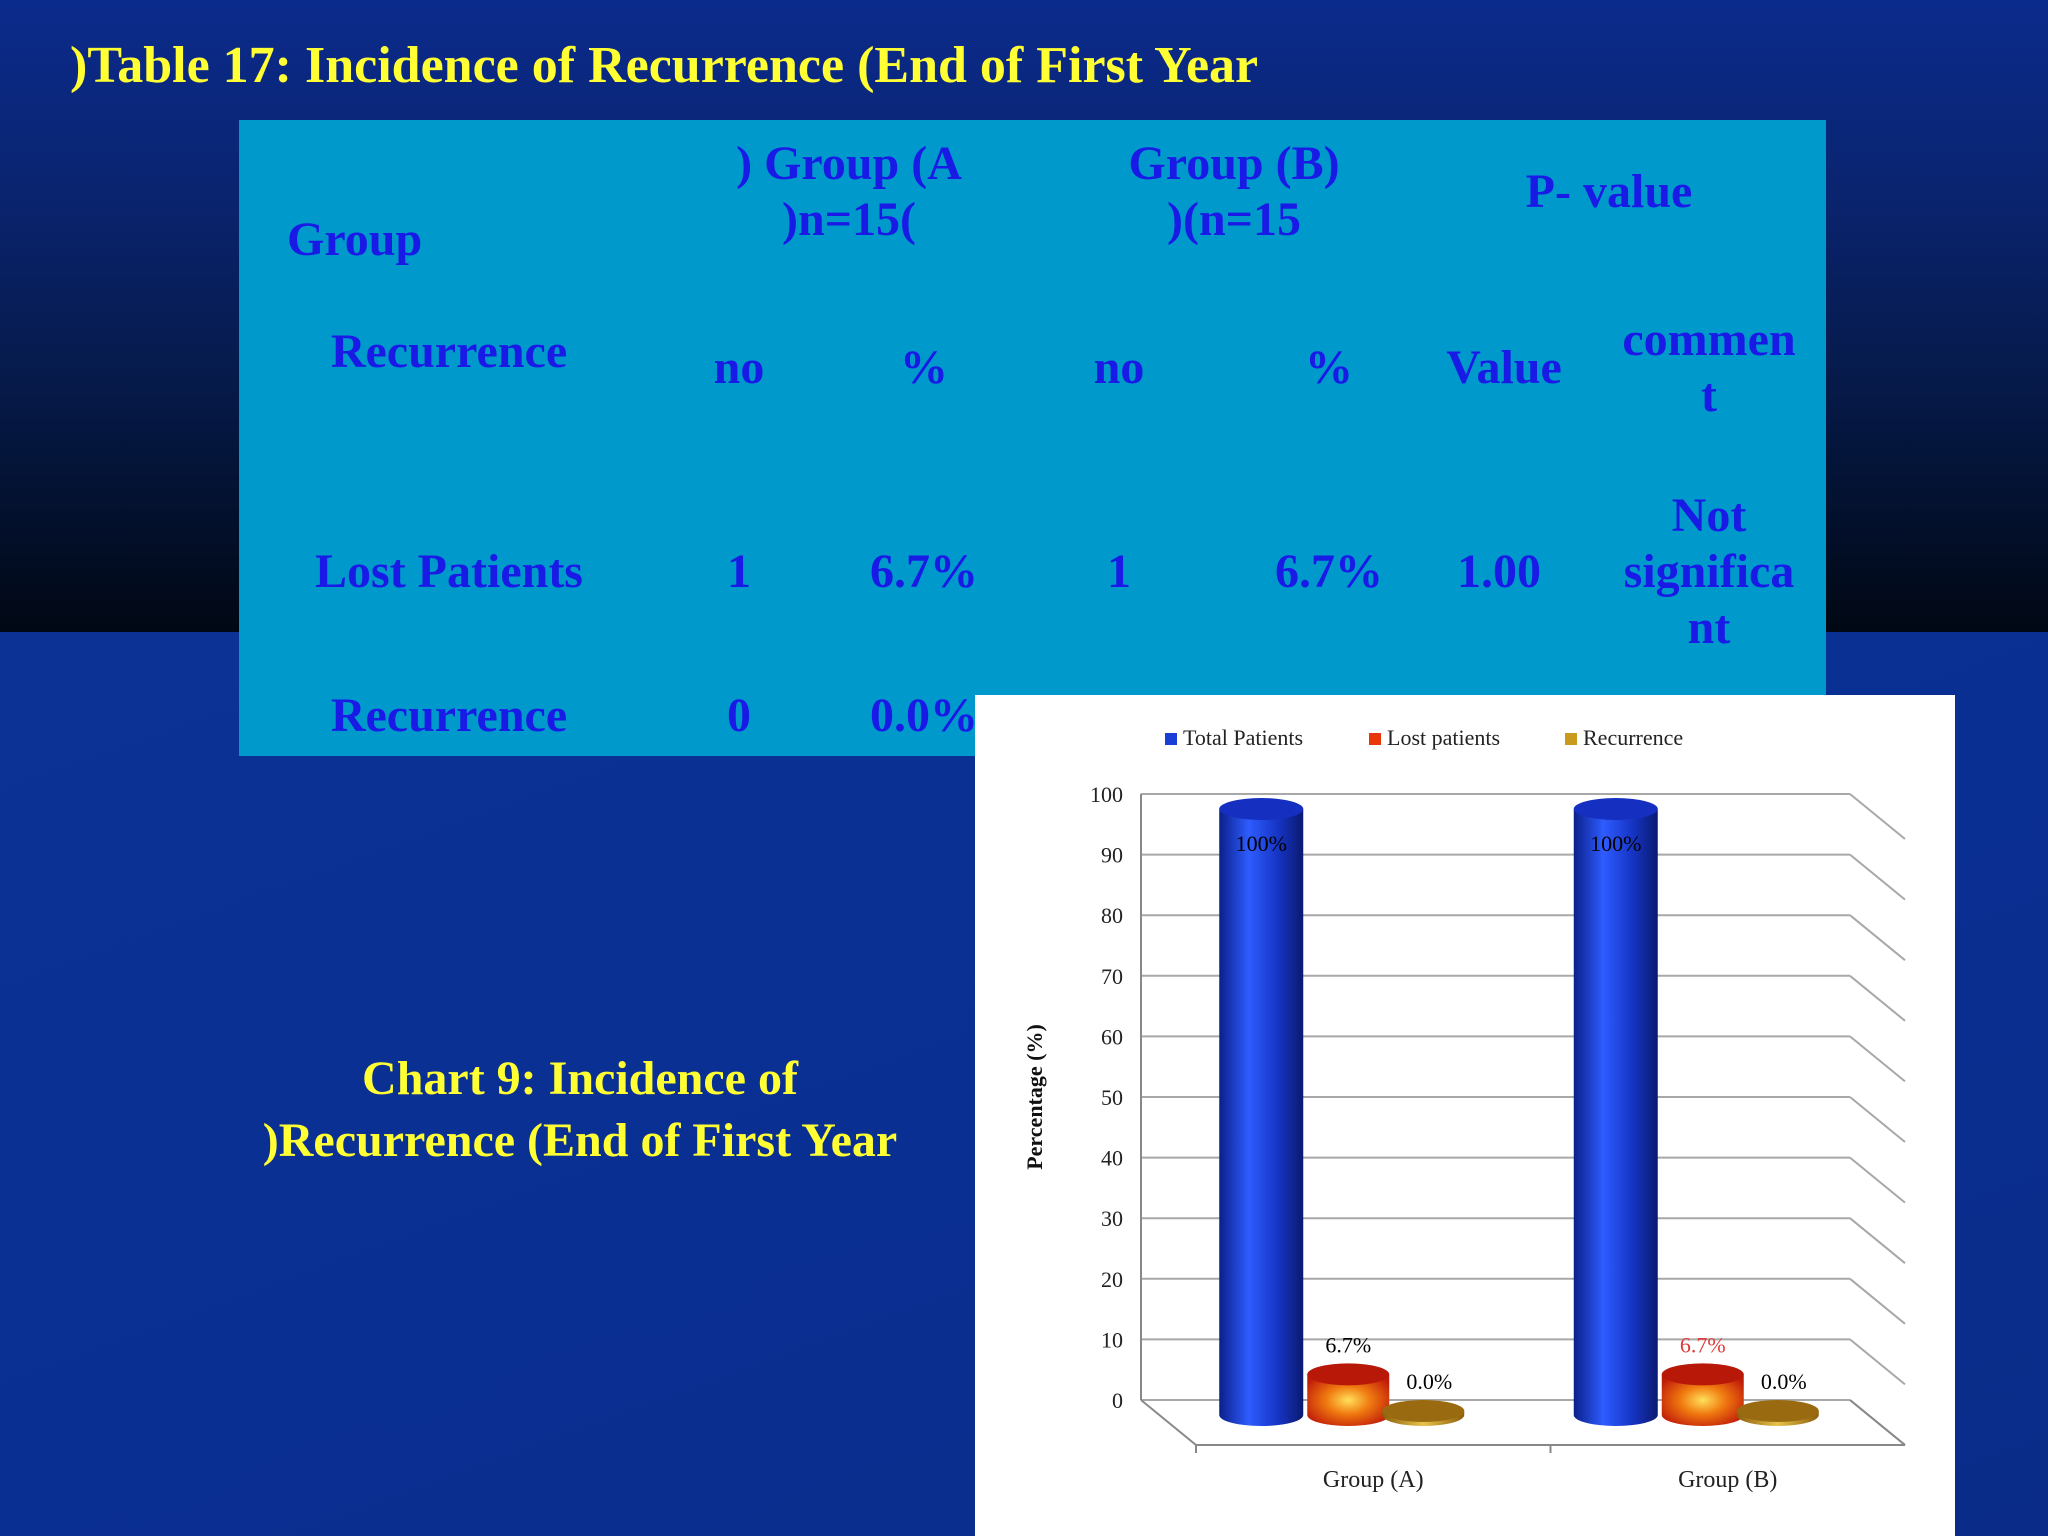 This screenshot has width=2048, height=1536. I want to click on y-tick-label: 100, so click(1106, 794).